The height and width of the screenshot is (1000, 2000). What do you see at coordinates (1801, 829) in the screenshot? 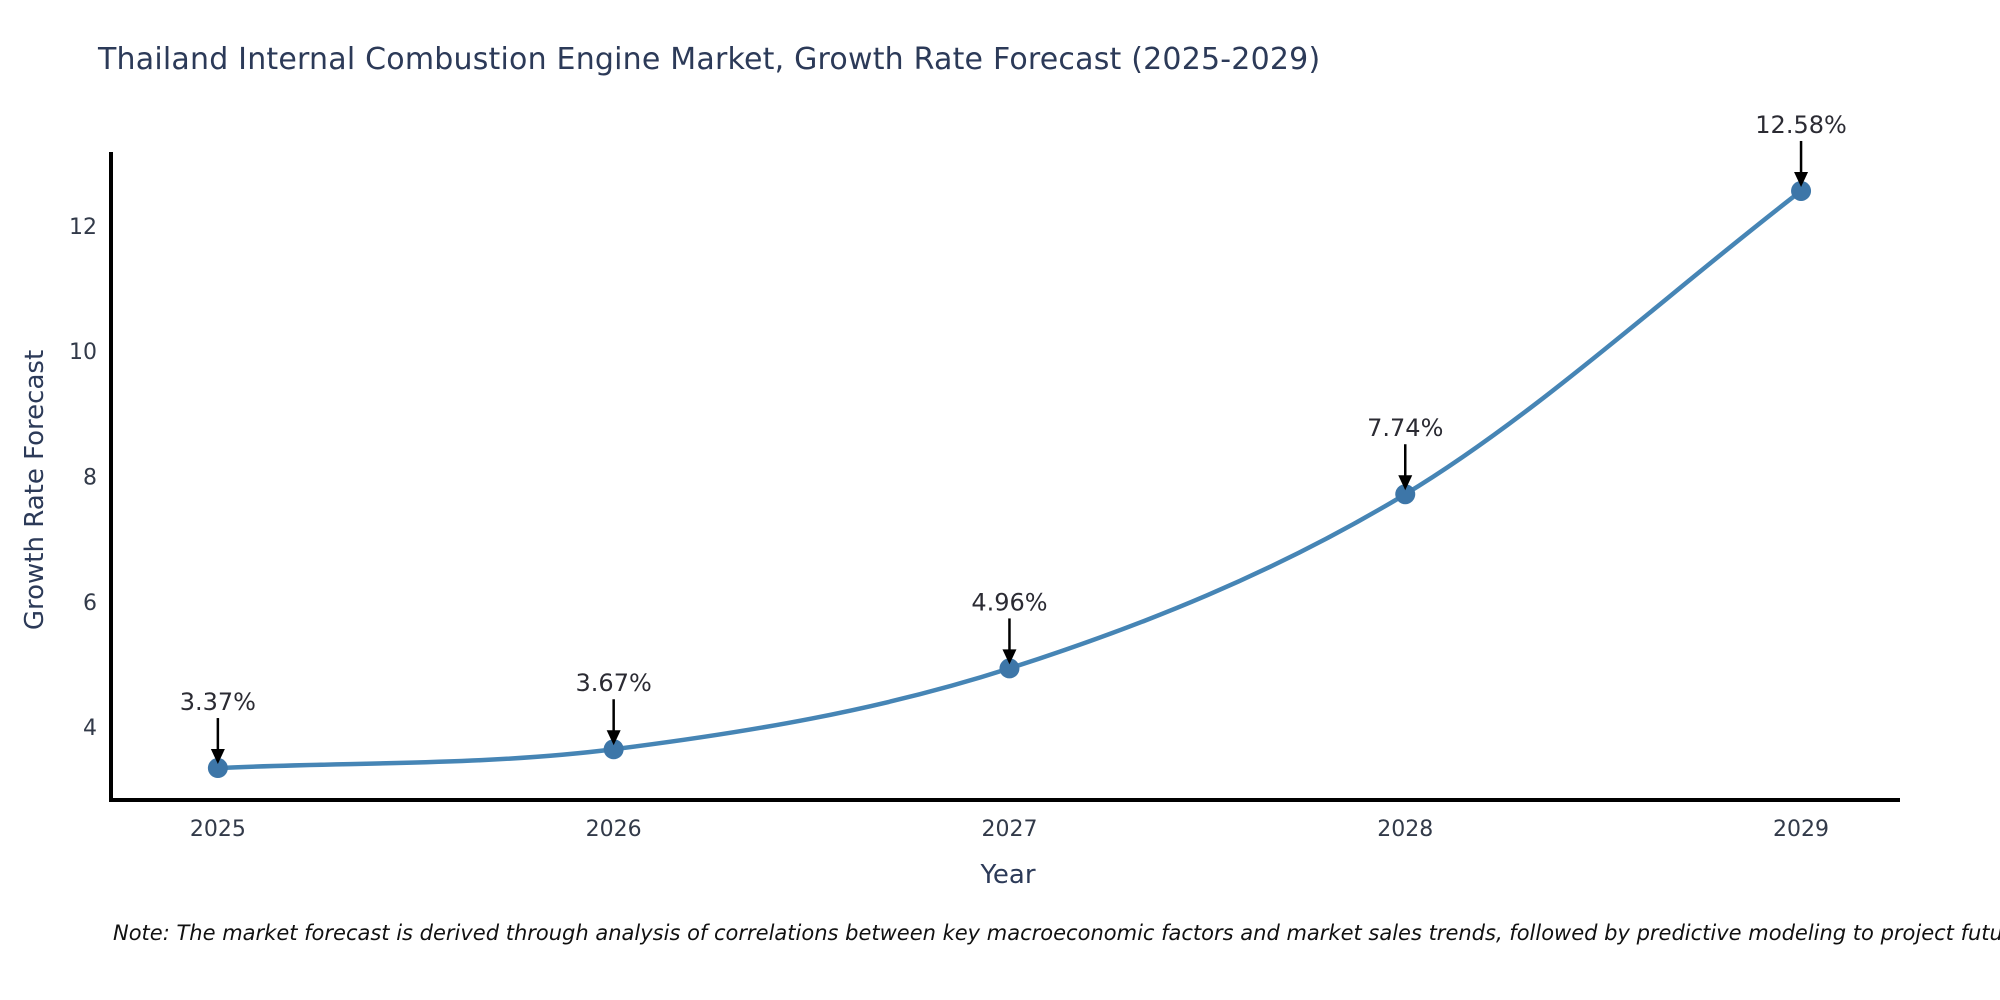
I see `x-tick-label: 2029` at bounding box center [1801, 829].